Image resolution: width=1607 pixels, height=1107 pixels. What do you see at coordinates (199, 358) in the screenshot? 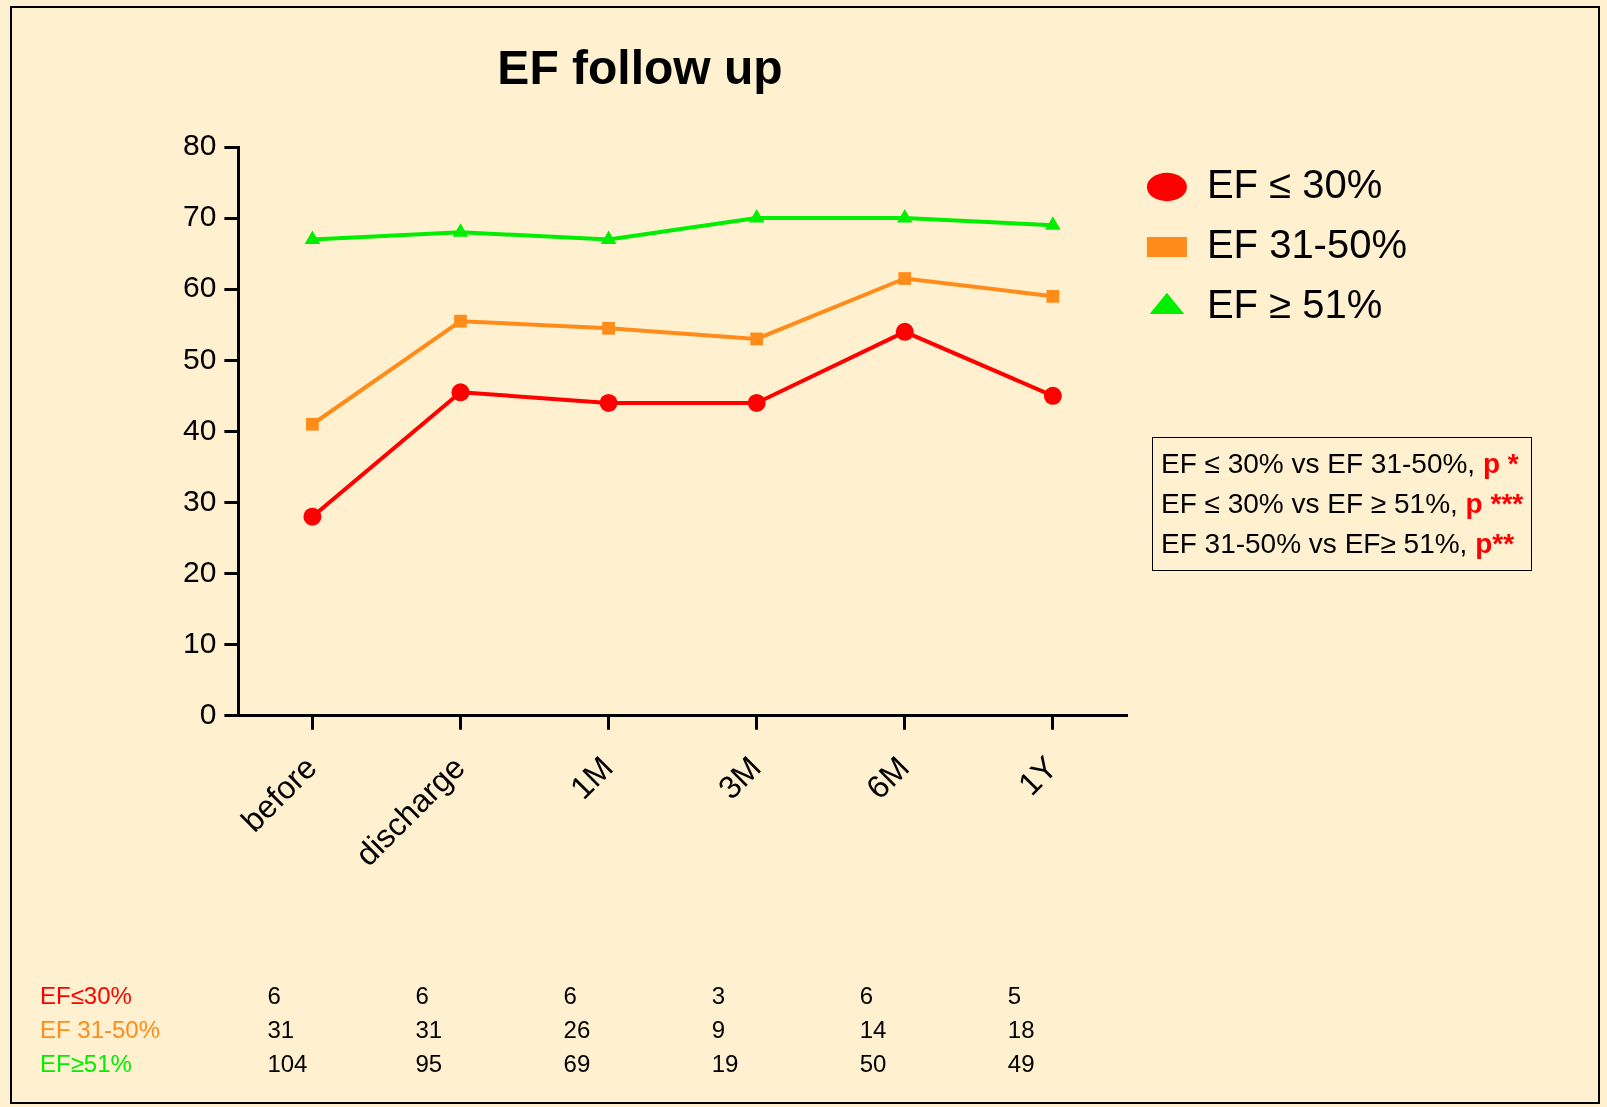
I see `y-tick-label: 50` at bounding box center [199, 358].